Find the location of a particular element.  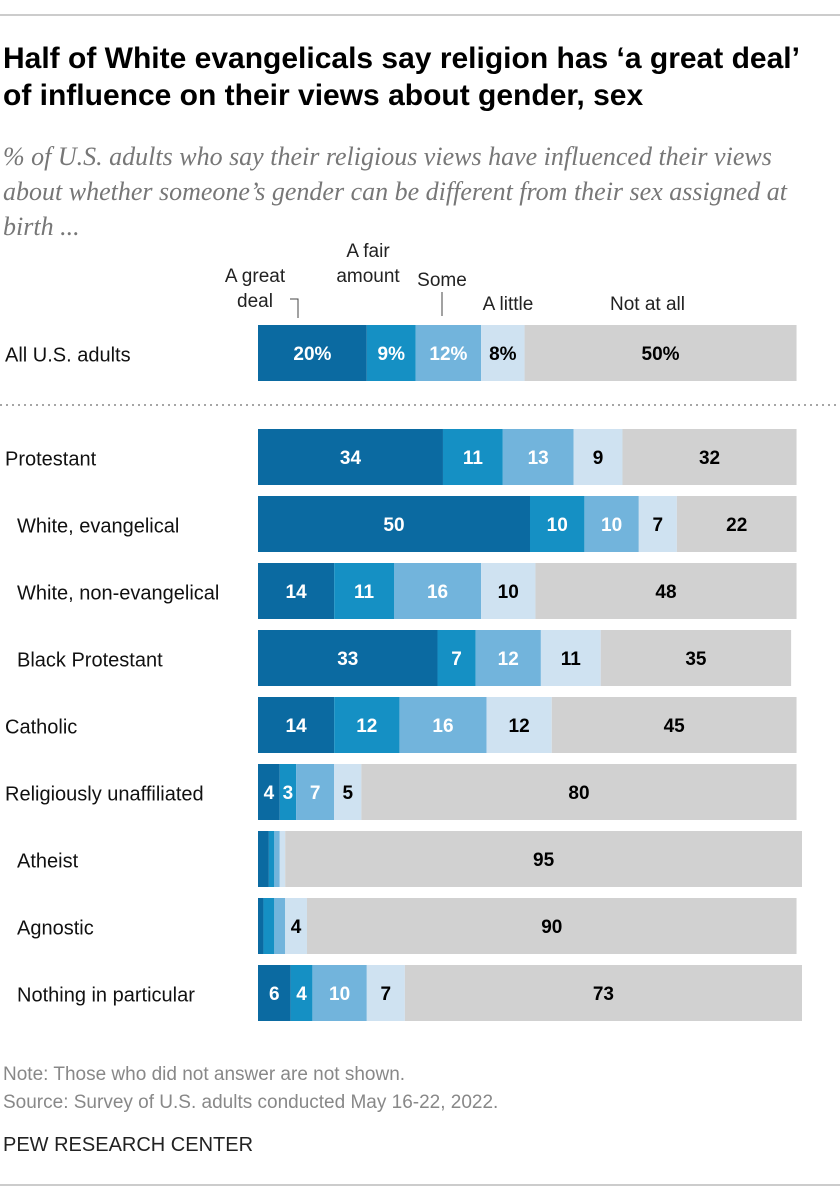

data-label: 6 is located at coordinates (274, 994).